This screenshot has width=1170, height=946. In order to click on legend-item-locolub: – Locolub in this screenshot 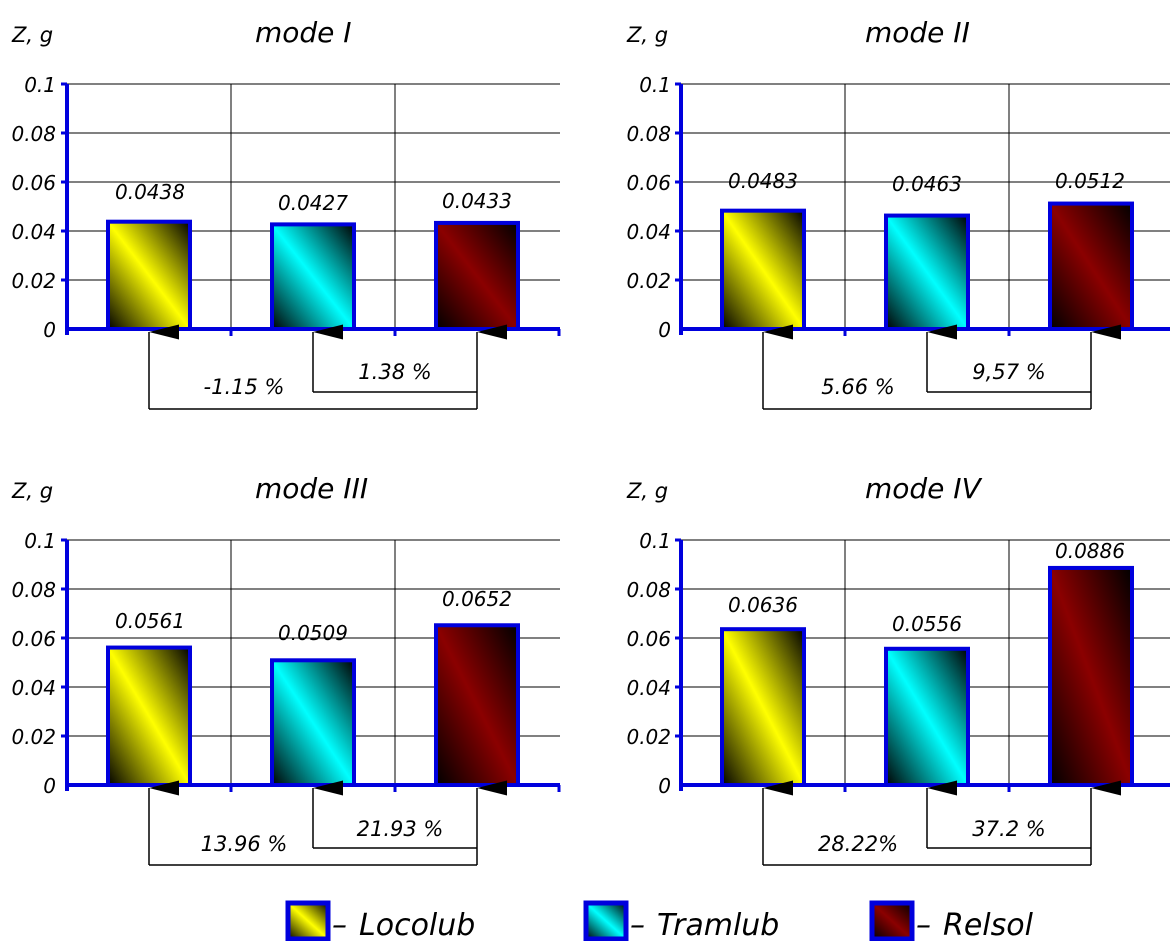, I will do `click(380, 921)`.